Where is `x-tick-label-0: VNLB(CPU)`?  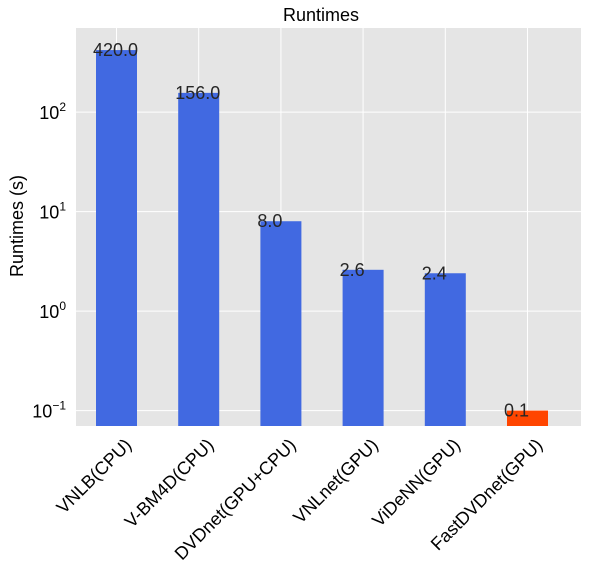 x-tick-label-0: VNLB(CPU) is located at coordinates (94, 476).